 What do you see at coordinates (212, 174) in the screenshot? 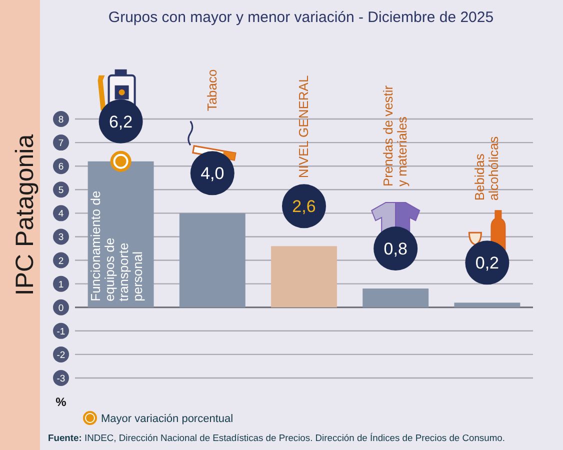
I see `data-label: 4,0` at bounding box center [212, 174].